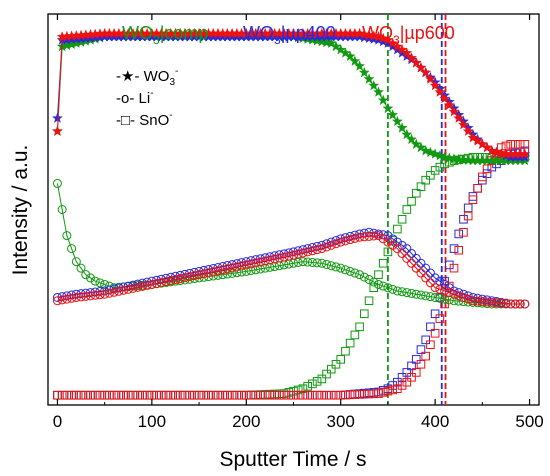  What do you see at coordinates (341, 421) in the screenshot?
I see `x-tick-label: 300` at bounding box center [341, 421].